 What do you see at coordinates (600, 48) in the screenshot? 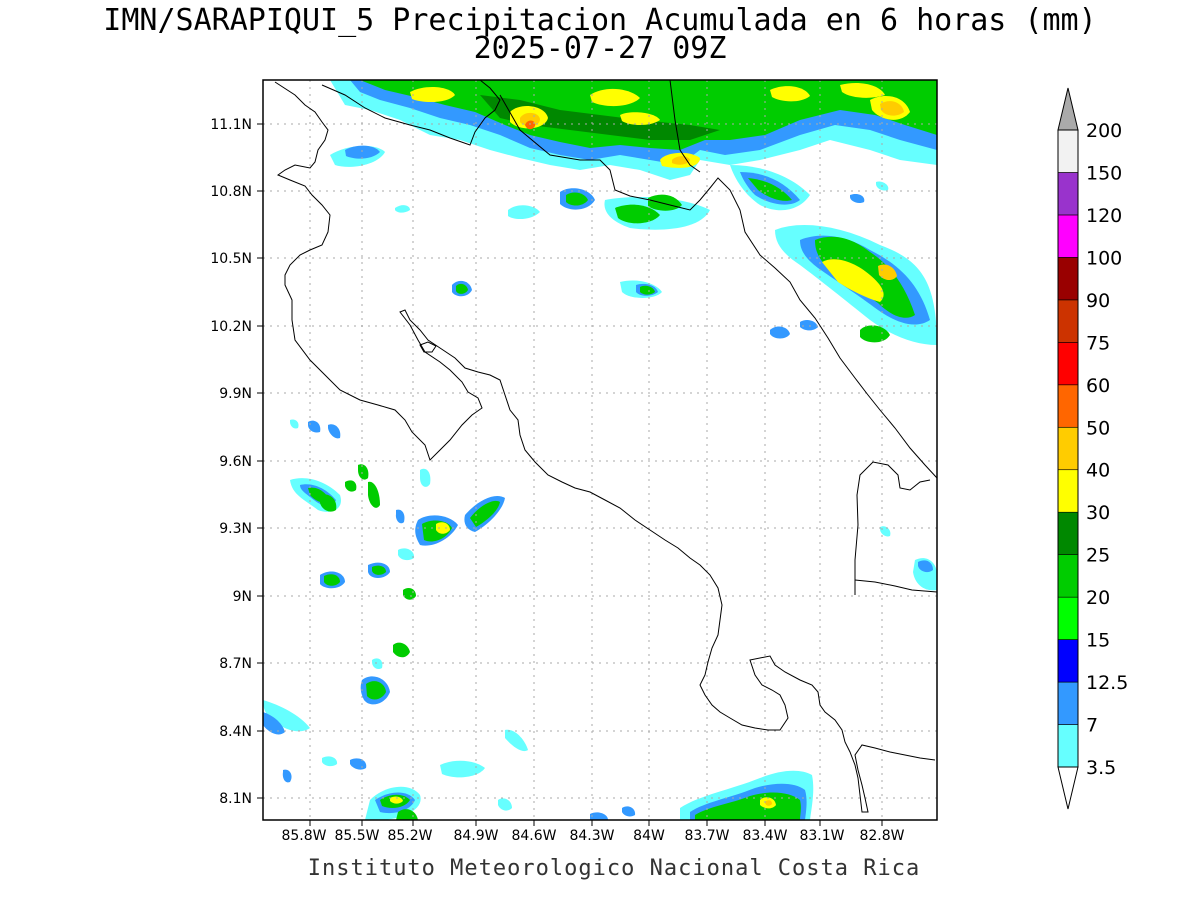
I see `map-datetime: 2025-07-27 09Z` at bounding box center [600, 48].